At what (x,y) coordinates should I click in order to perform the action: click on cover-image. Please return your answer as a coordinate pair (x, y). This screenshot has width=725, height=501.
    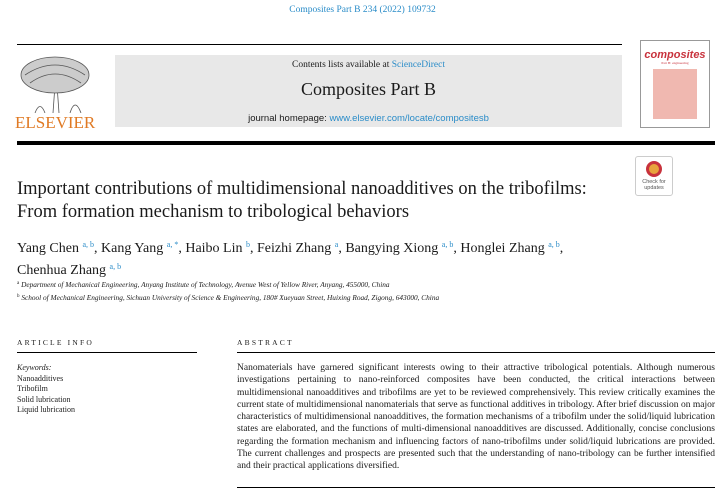
    Looking at the image, I should click on (675, 94).